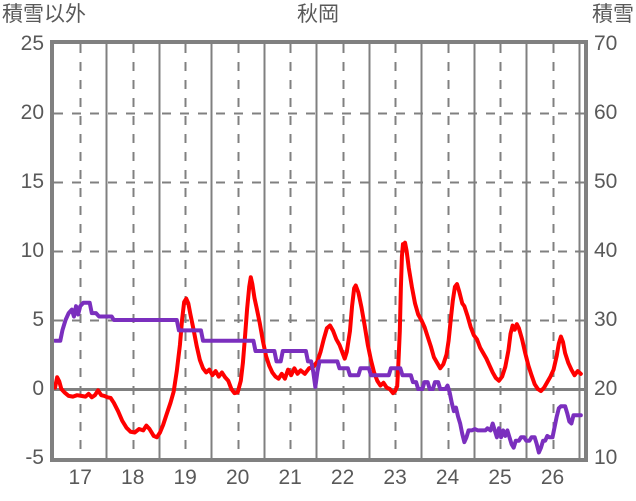 The height and width of the screenshot is (501, 636). Describe the element at coordinates (80, 477) in the screenshot. I see `x-axis-tick: 17` at that location.